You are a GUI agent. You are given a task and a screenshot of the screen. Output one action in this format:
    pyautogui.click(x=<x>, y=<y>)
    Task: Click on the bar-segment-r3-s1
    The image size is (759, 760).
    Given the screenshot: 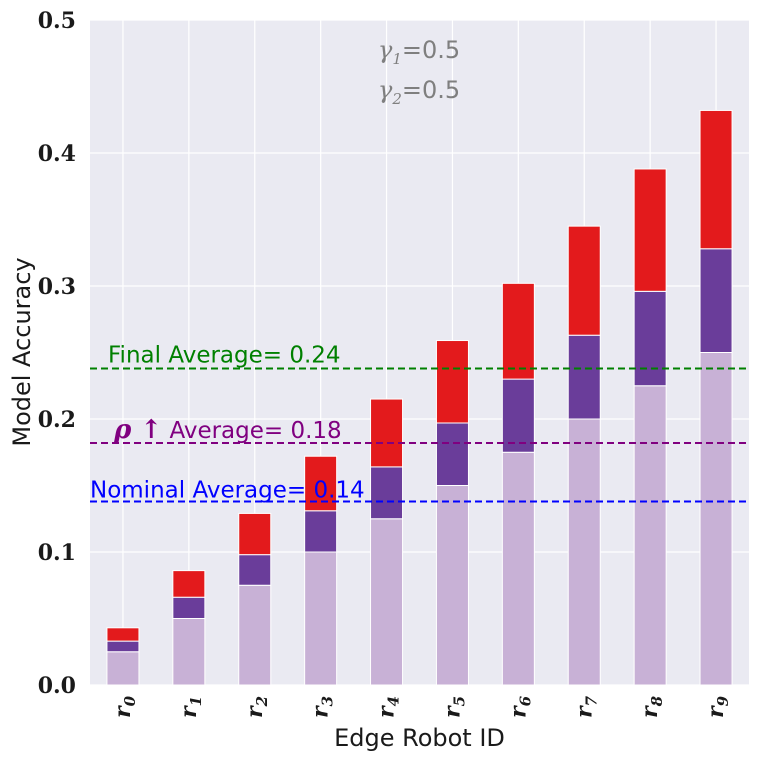 What is the action you would take?
    pyautogui.click(x=321, y=531)
    